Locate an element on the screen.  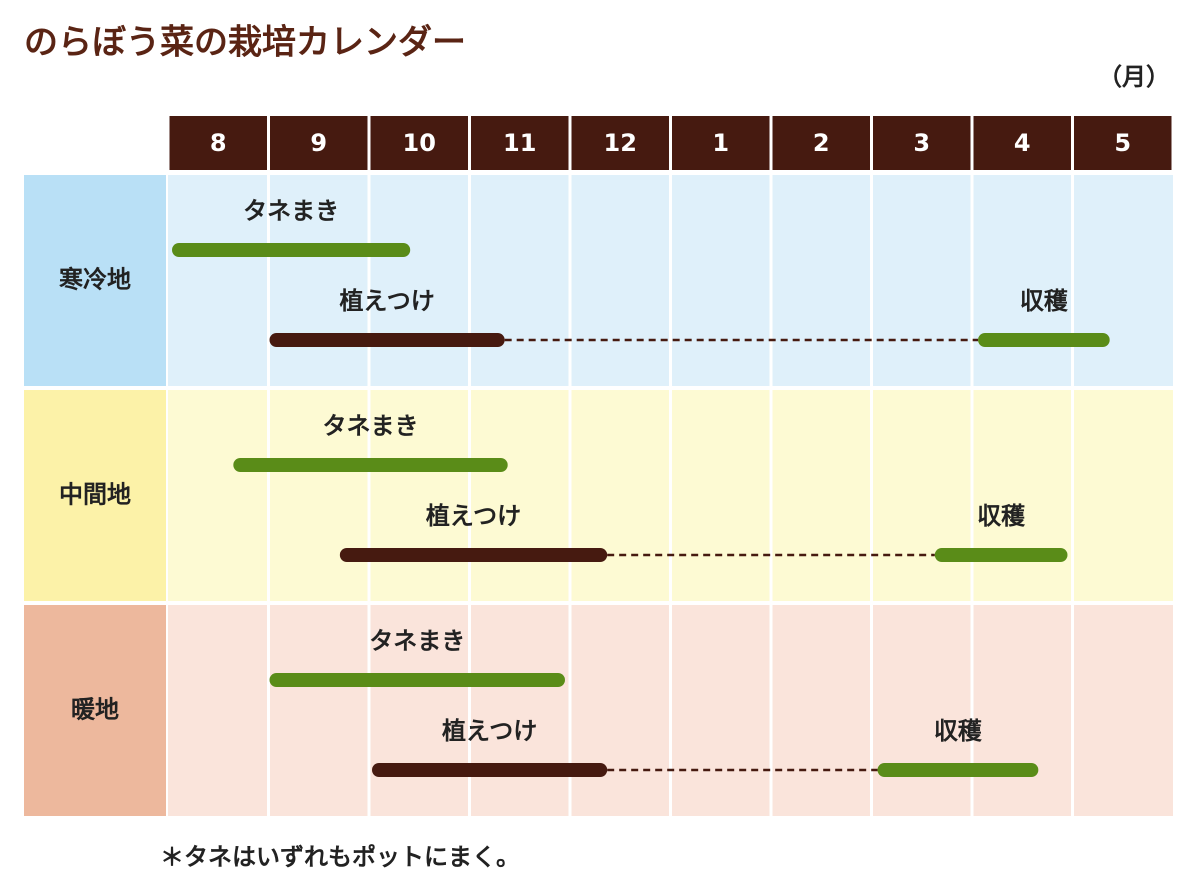
region-label: 暖地 is located at coordinates (95, 710).